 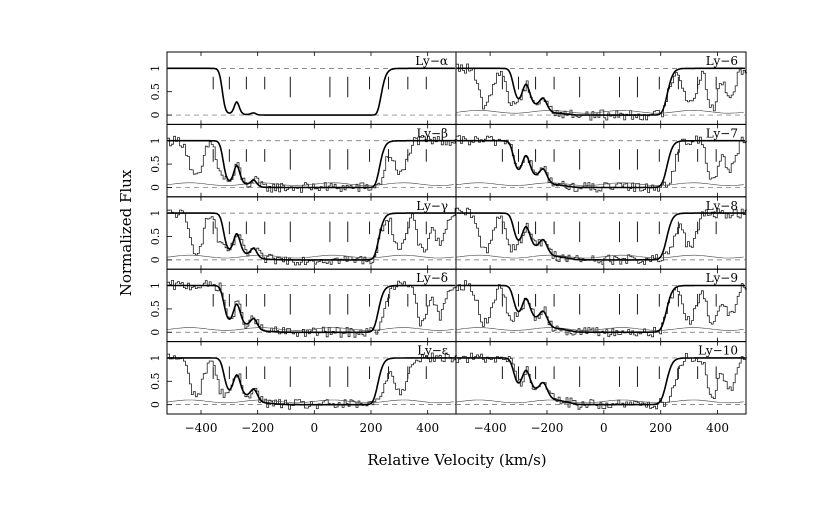 I want to click on x-axis-label: Relative Velocity (km/s), so click(x=456, y=460).